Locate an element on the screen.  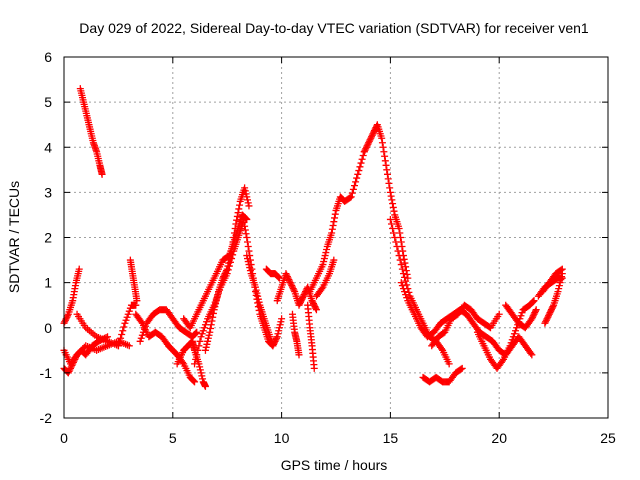
y-tick-label: 2 is located at coordinates (48, 238).